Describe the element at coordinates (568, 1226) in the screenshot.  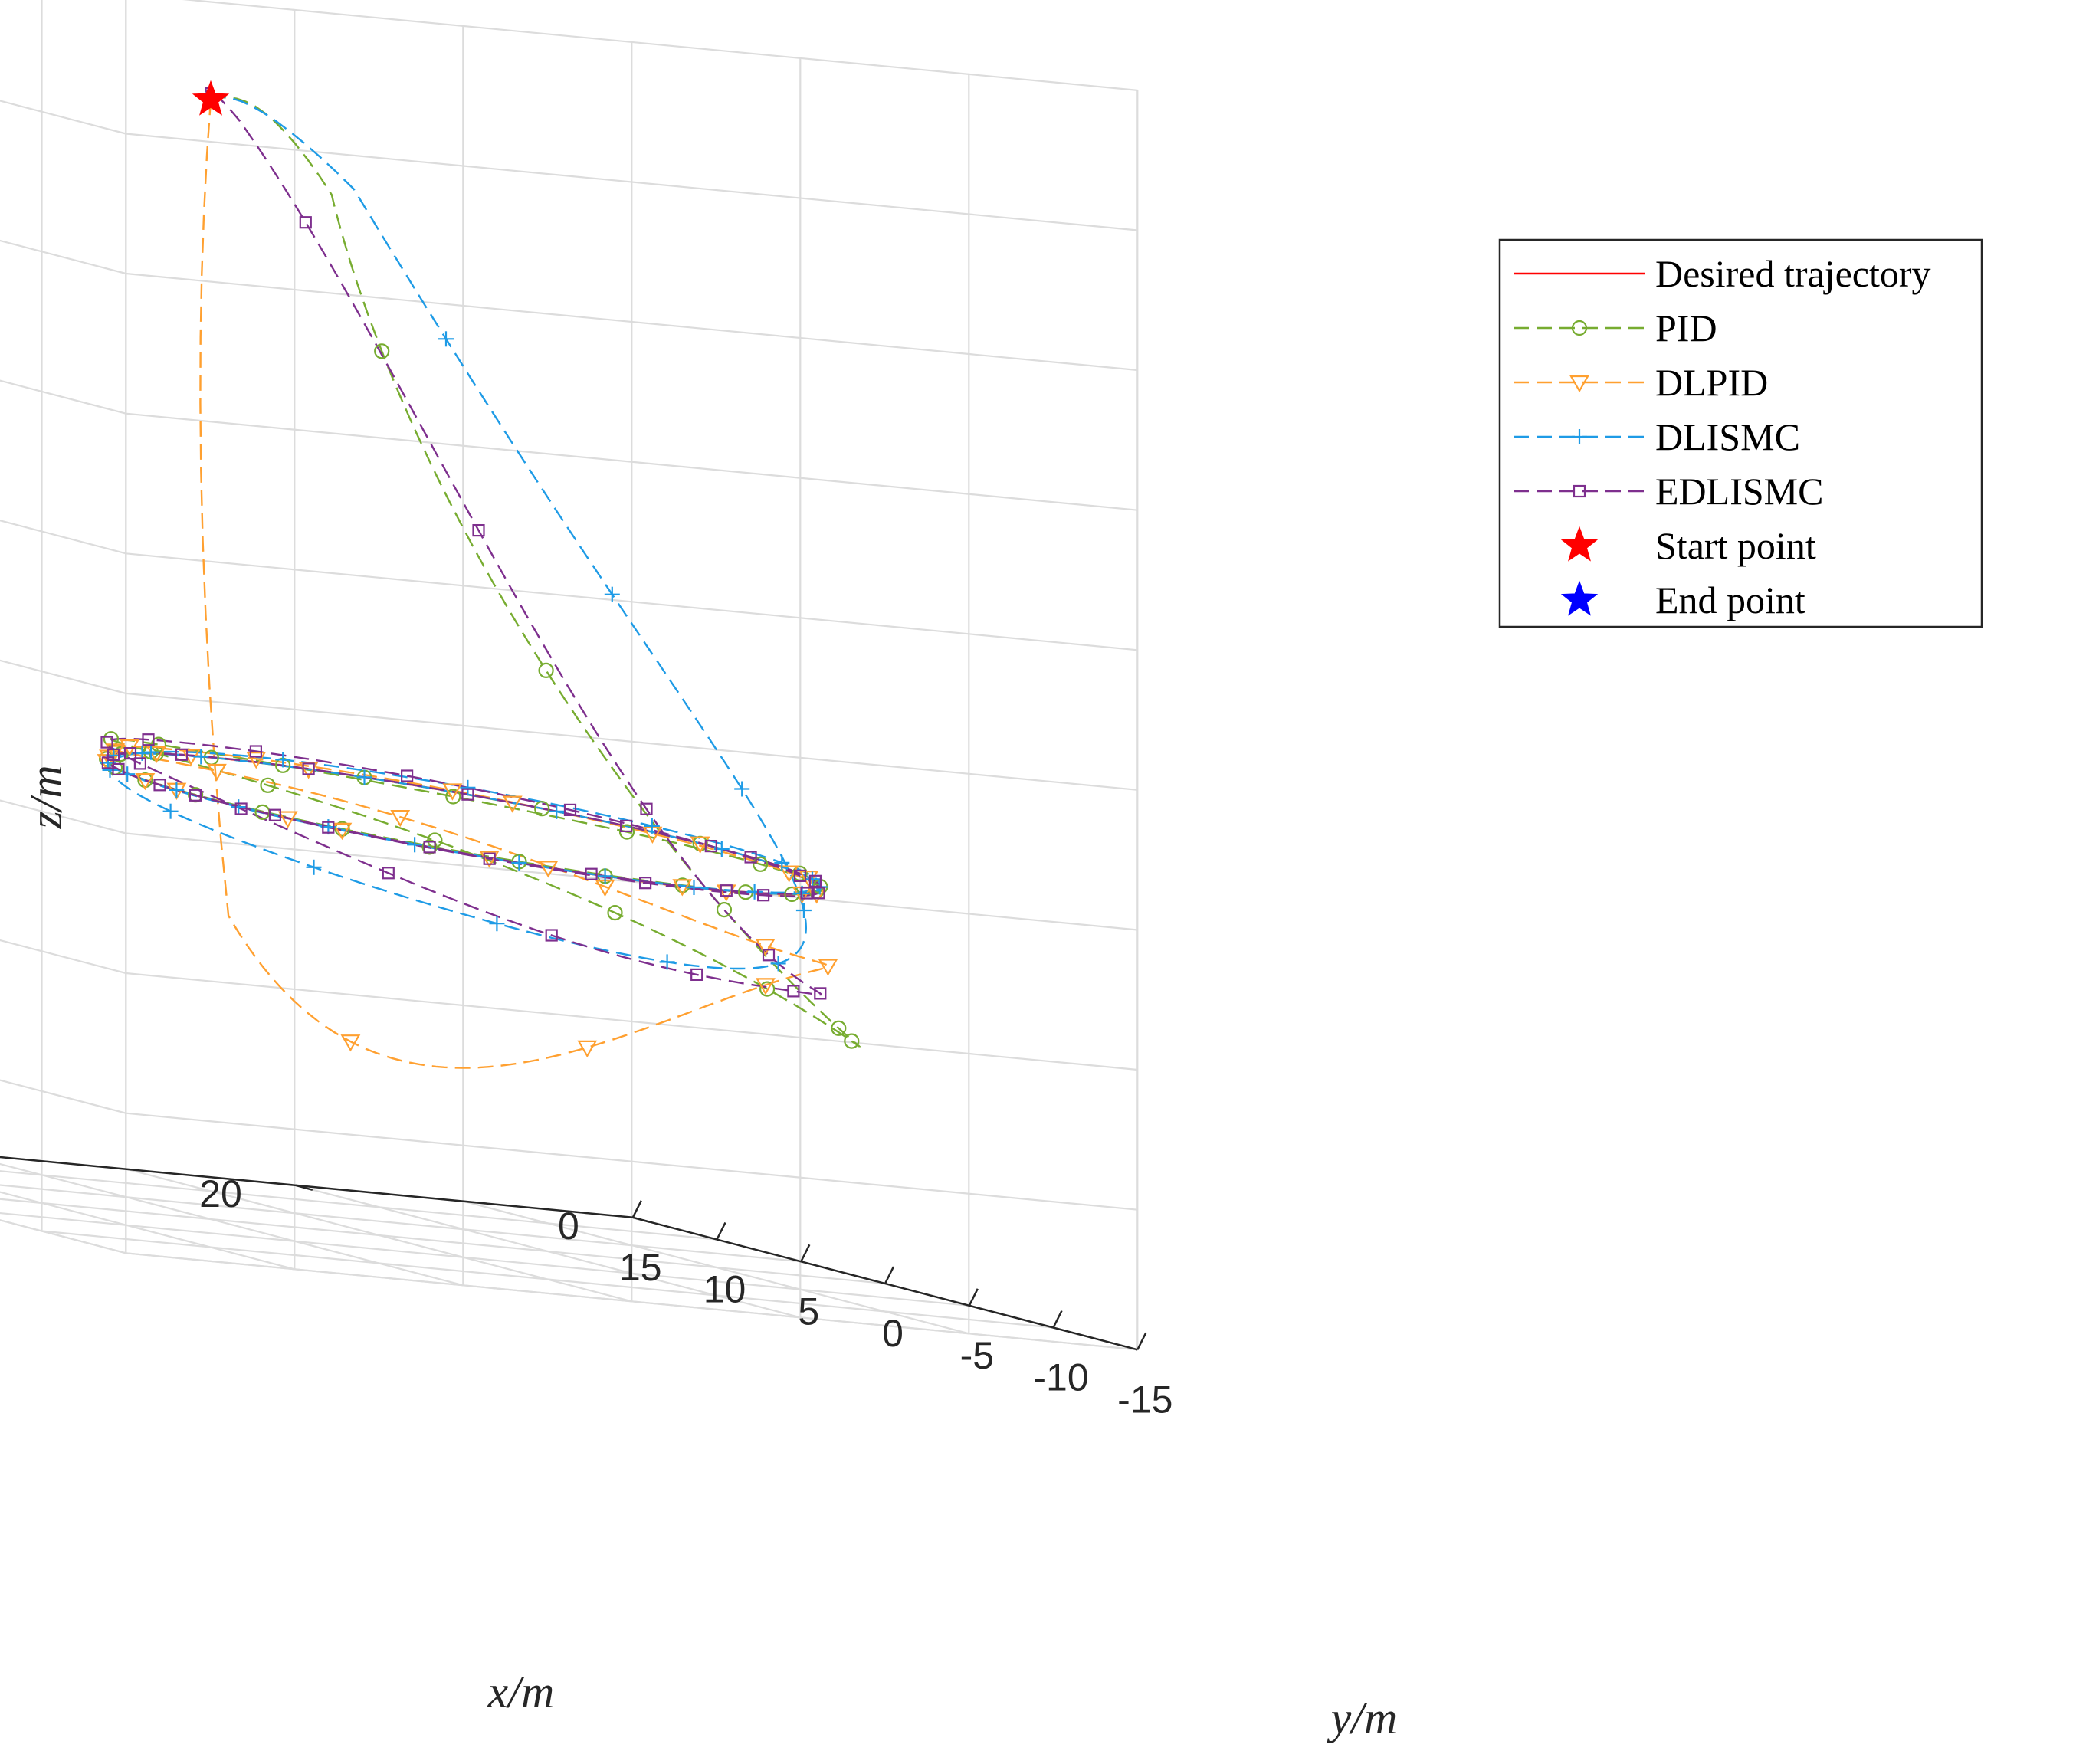
I see `x-tick-label: 0` at that location.